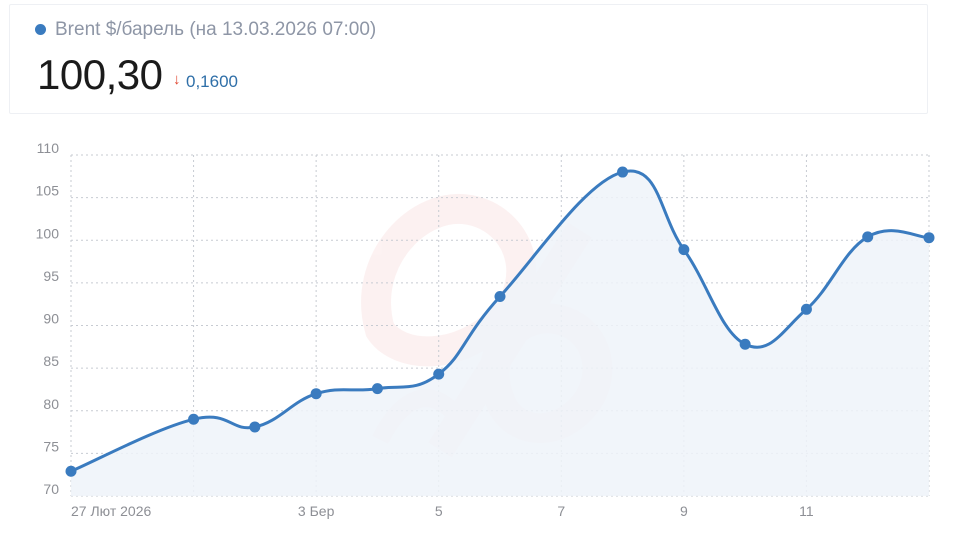 The height and width of the screenshot is (541, 954). What do you see at coordinates (684, 511) in the screenshot?
I see `x-tick-label: 9` at bounding box center [684, 511].